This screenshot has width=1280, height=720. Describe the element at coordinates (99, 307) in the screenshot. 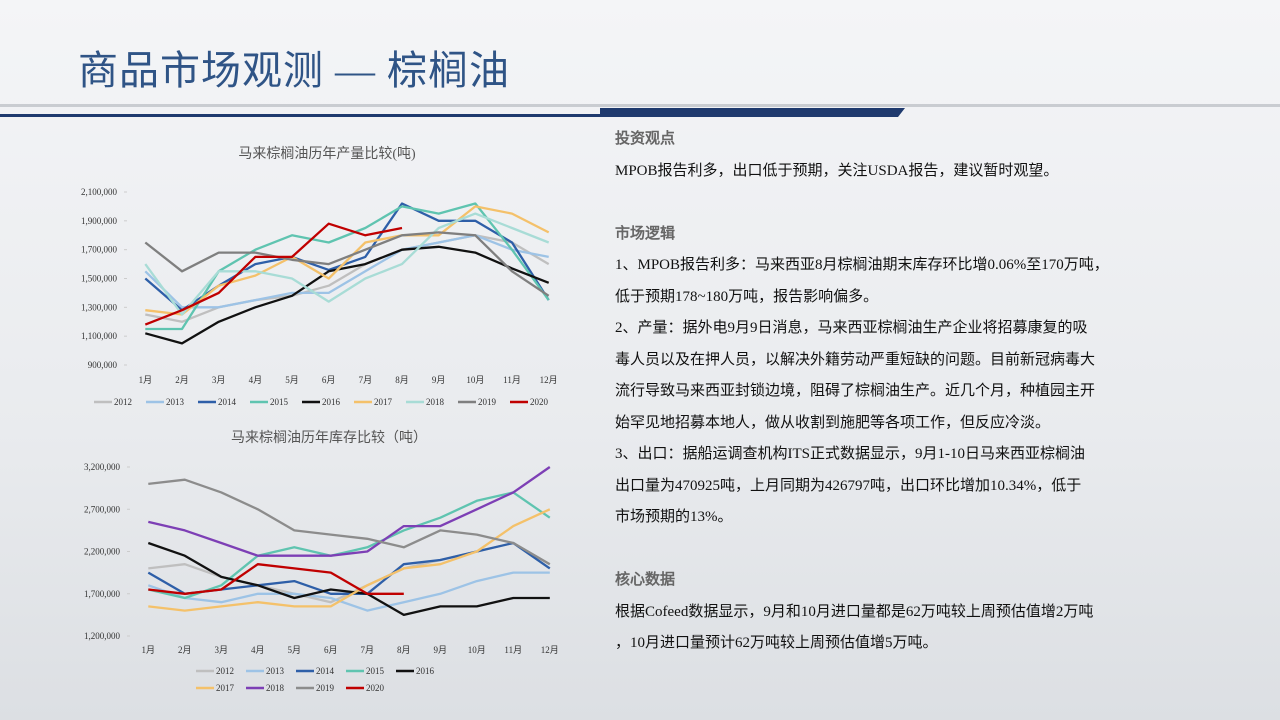

I see `y-tick-label: 1,300,000` at that location.